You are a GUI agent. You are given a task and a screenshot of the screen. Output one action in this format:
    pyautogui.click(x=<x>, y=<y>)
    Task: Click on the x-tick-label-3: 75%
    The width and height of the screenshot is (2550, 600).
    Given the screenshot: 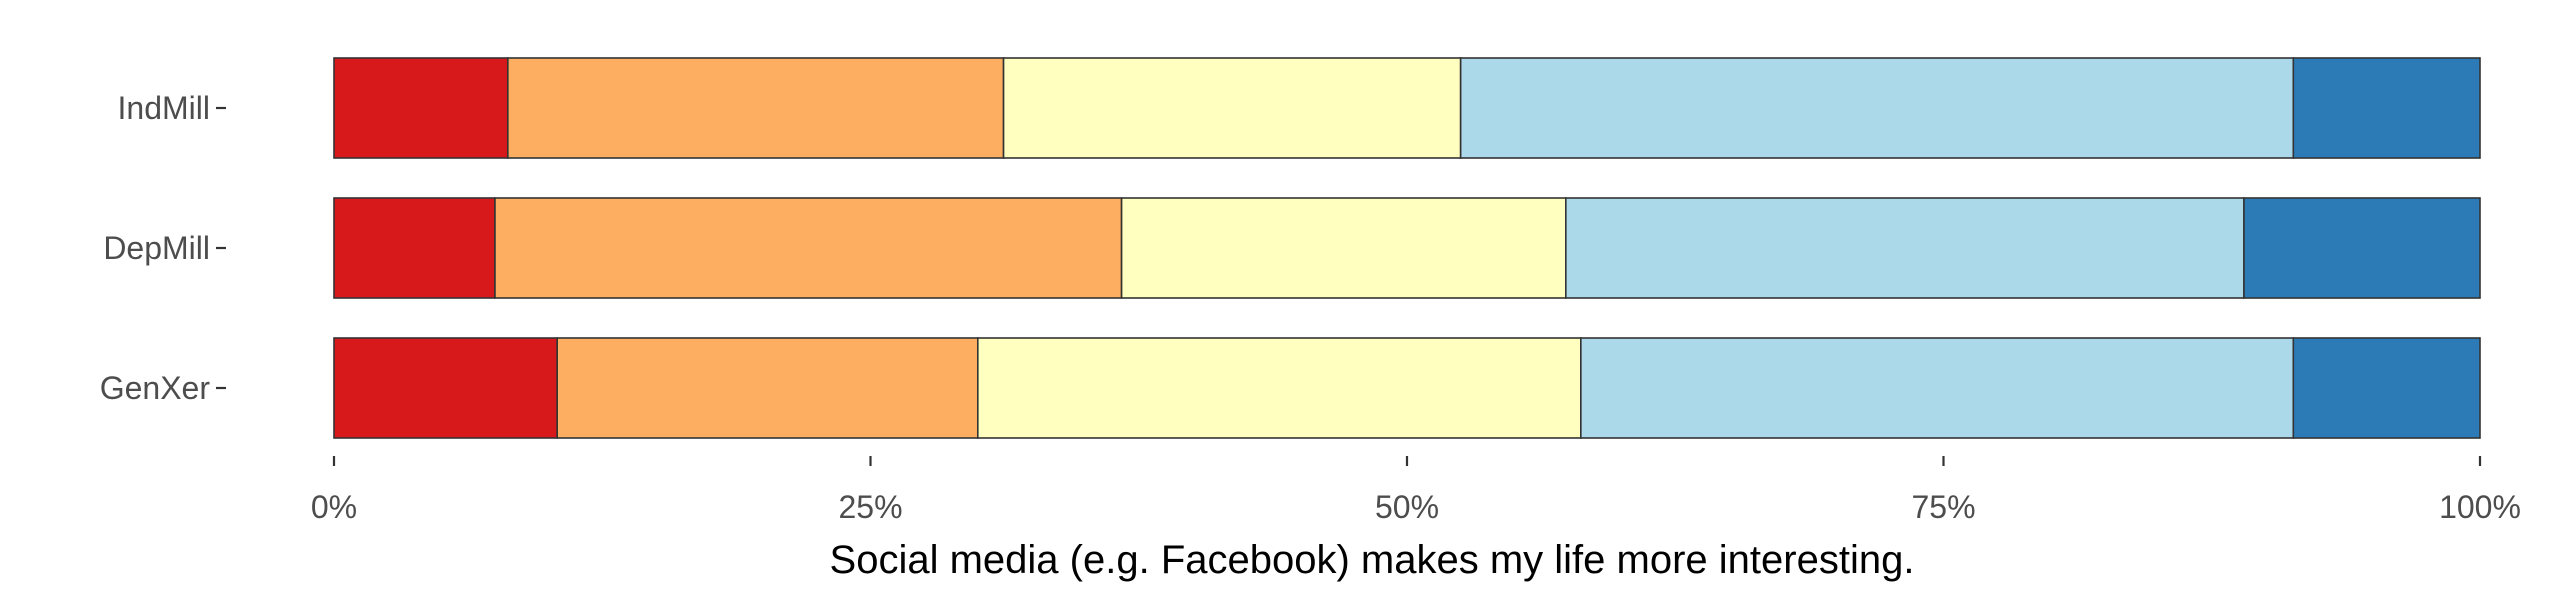 What is the action you would take?
    pyautogui.click(x=1943, y=507)
    